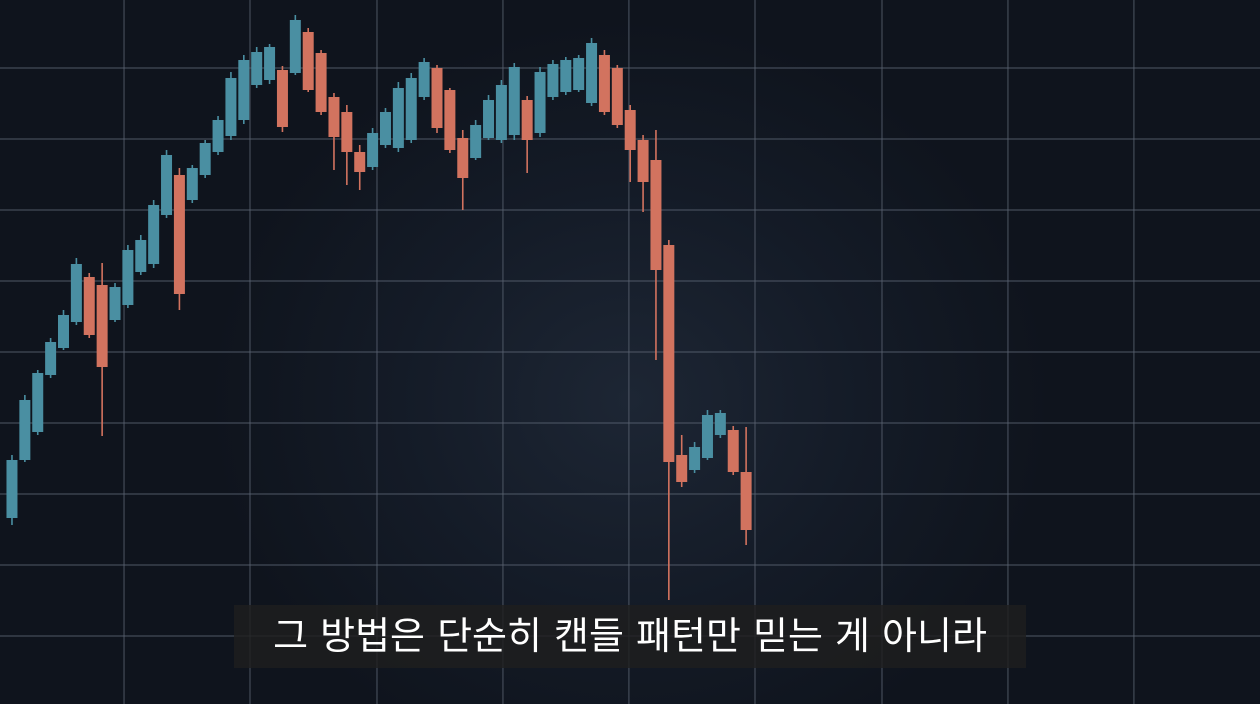 This screenshot has width=1260, height=704. I want to click on subtitle: 그 방법은 단순히 캔들 패턴만 믿는 게 아니라, so click(630, 636).